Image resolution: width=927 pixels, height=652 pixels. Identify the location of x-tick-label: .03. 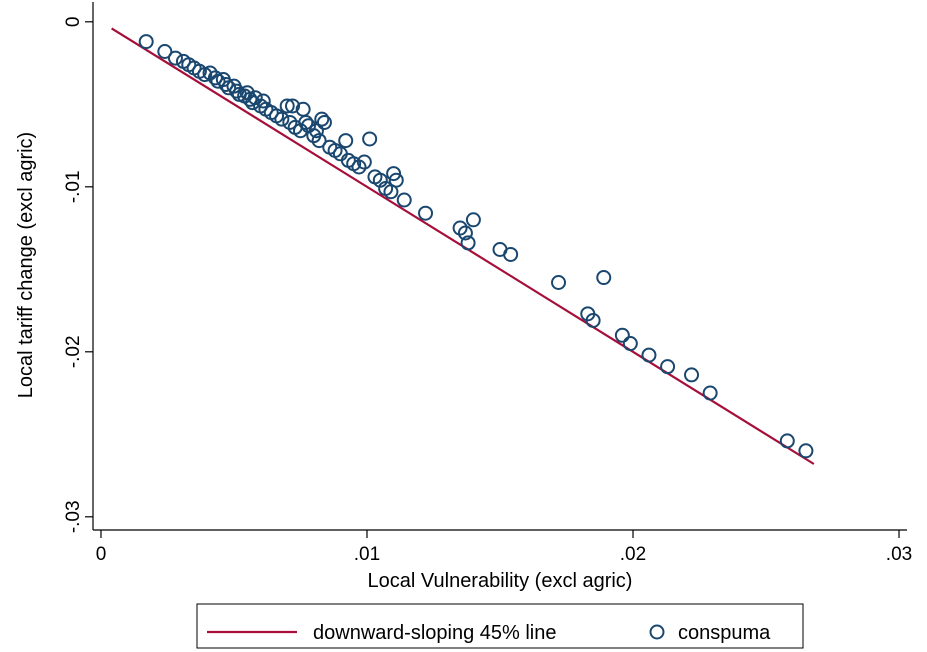
(899, 554).